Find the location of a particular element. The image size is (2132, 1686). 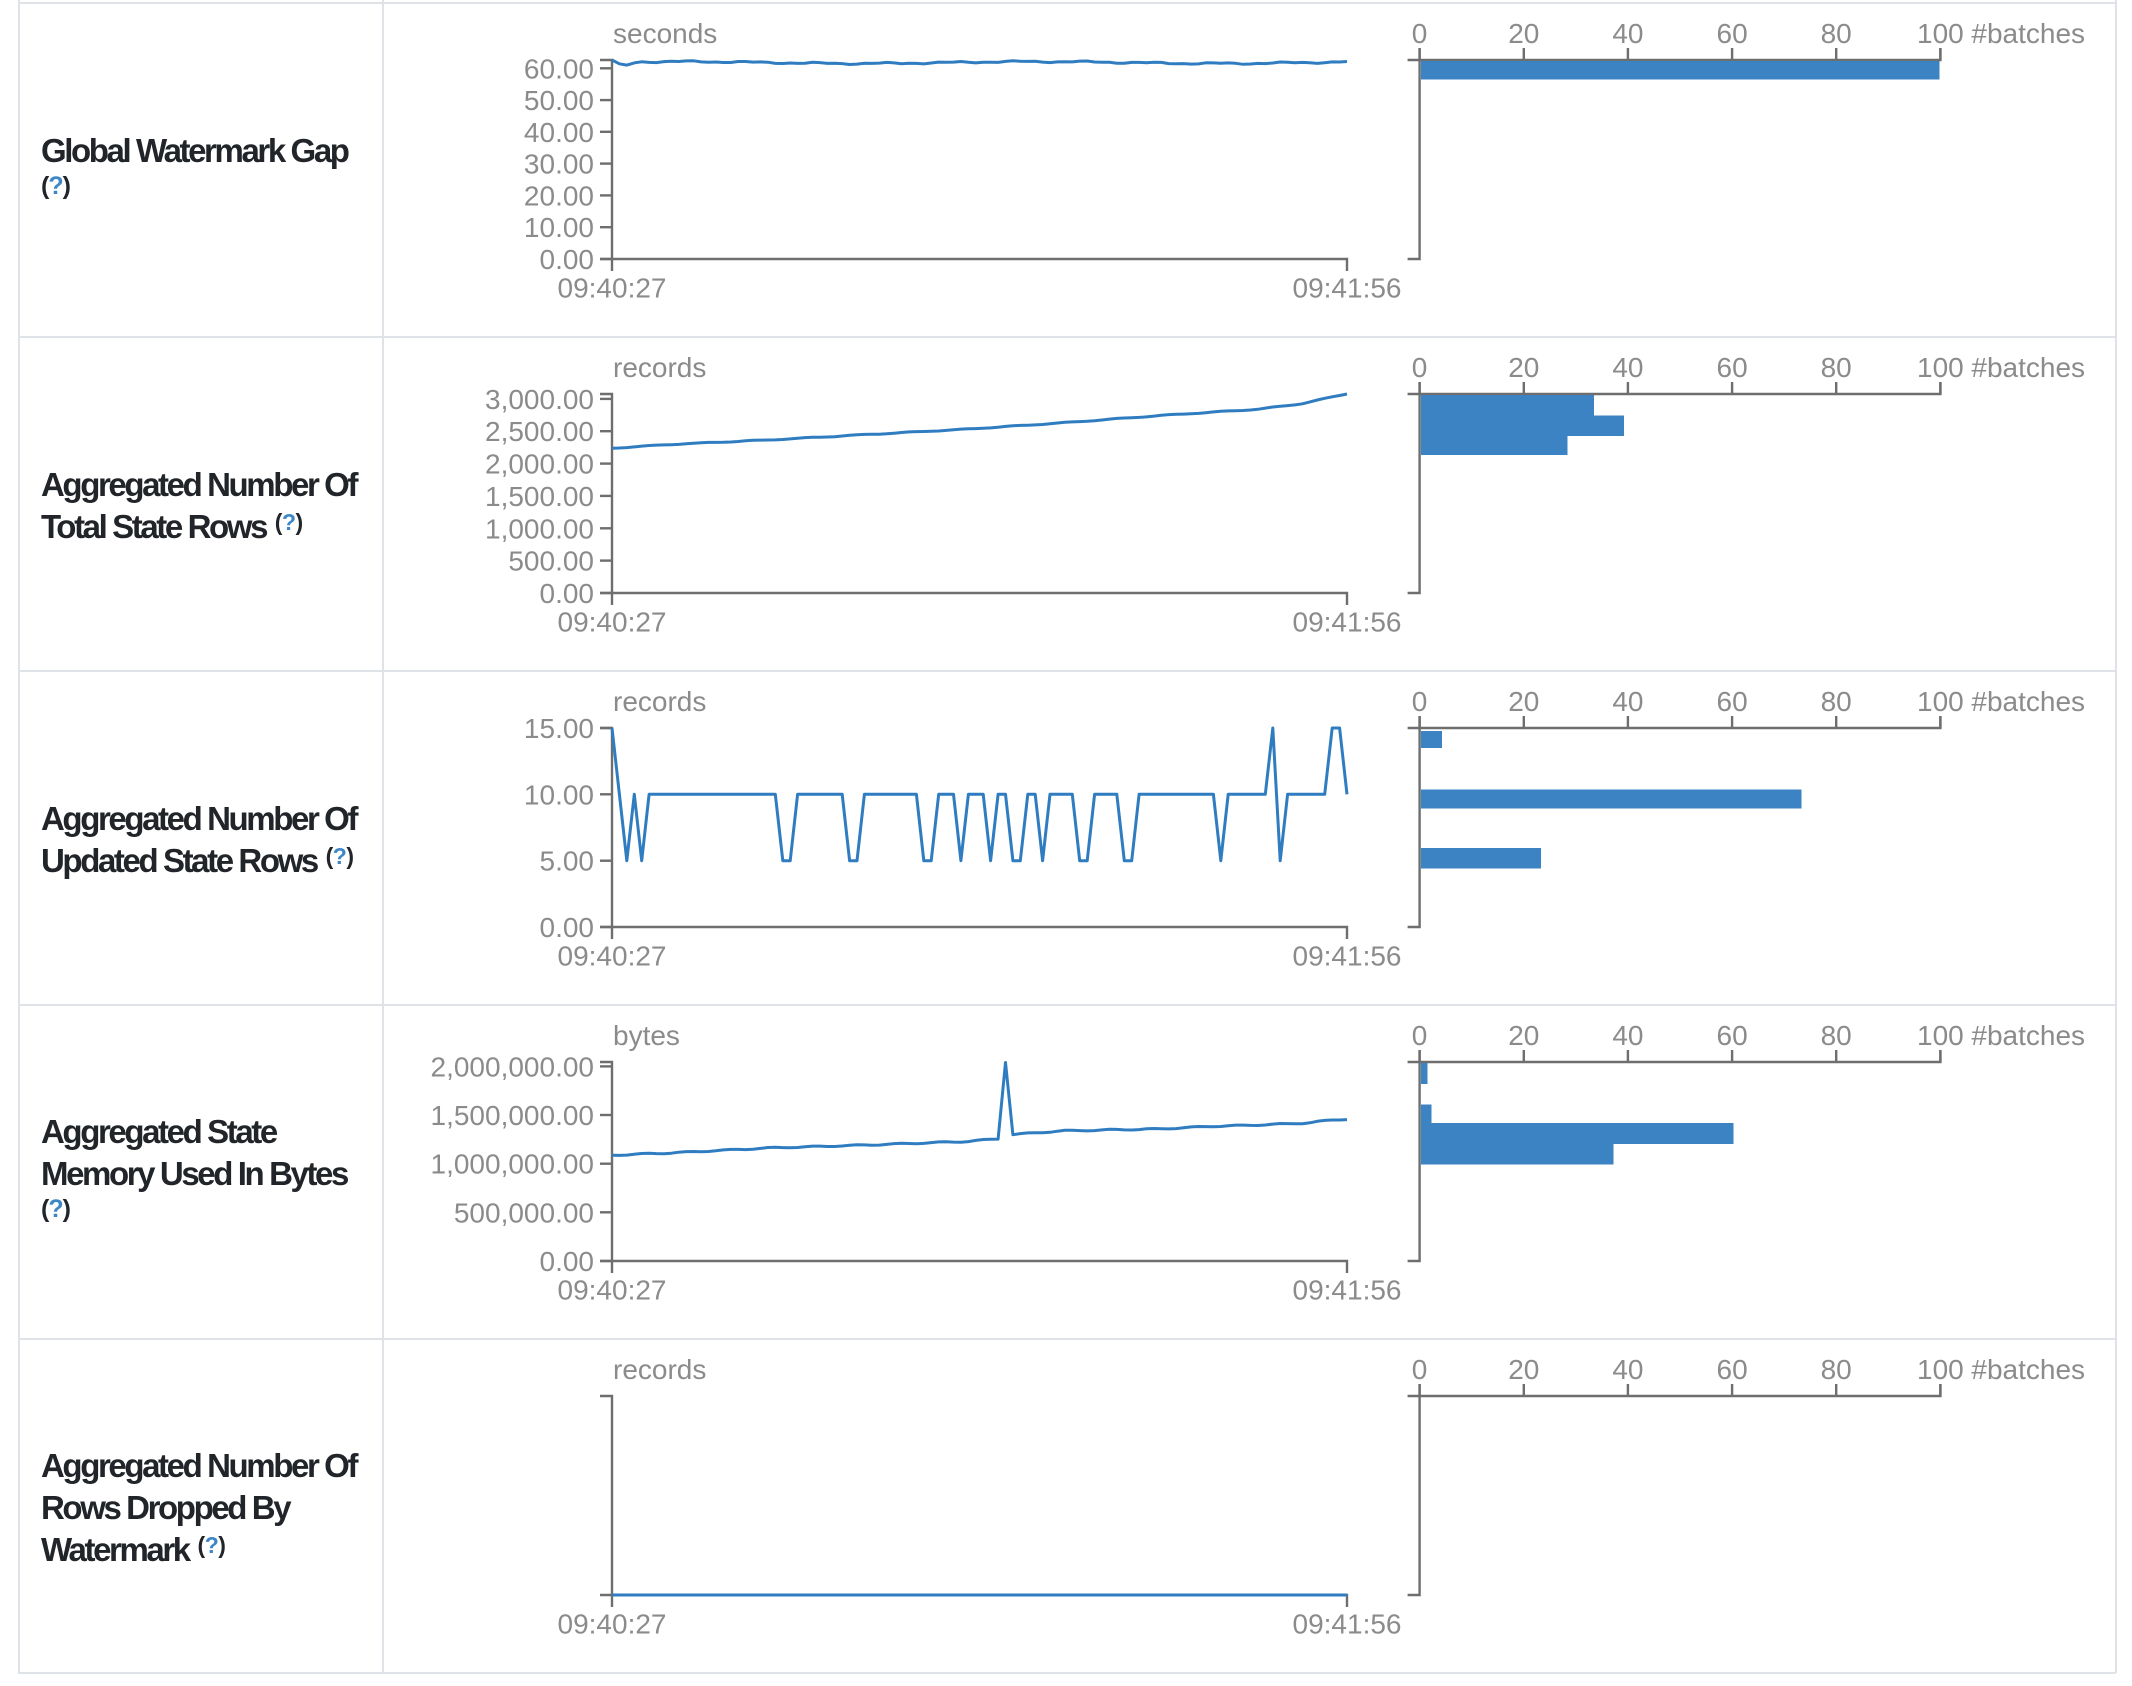

svg-text: 1,500.00 is located at coordinates (539, 496).